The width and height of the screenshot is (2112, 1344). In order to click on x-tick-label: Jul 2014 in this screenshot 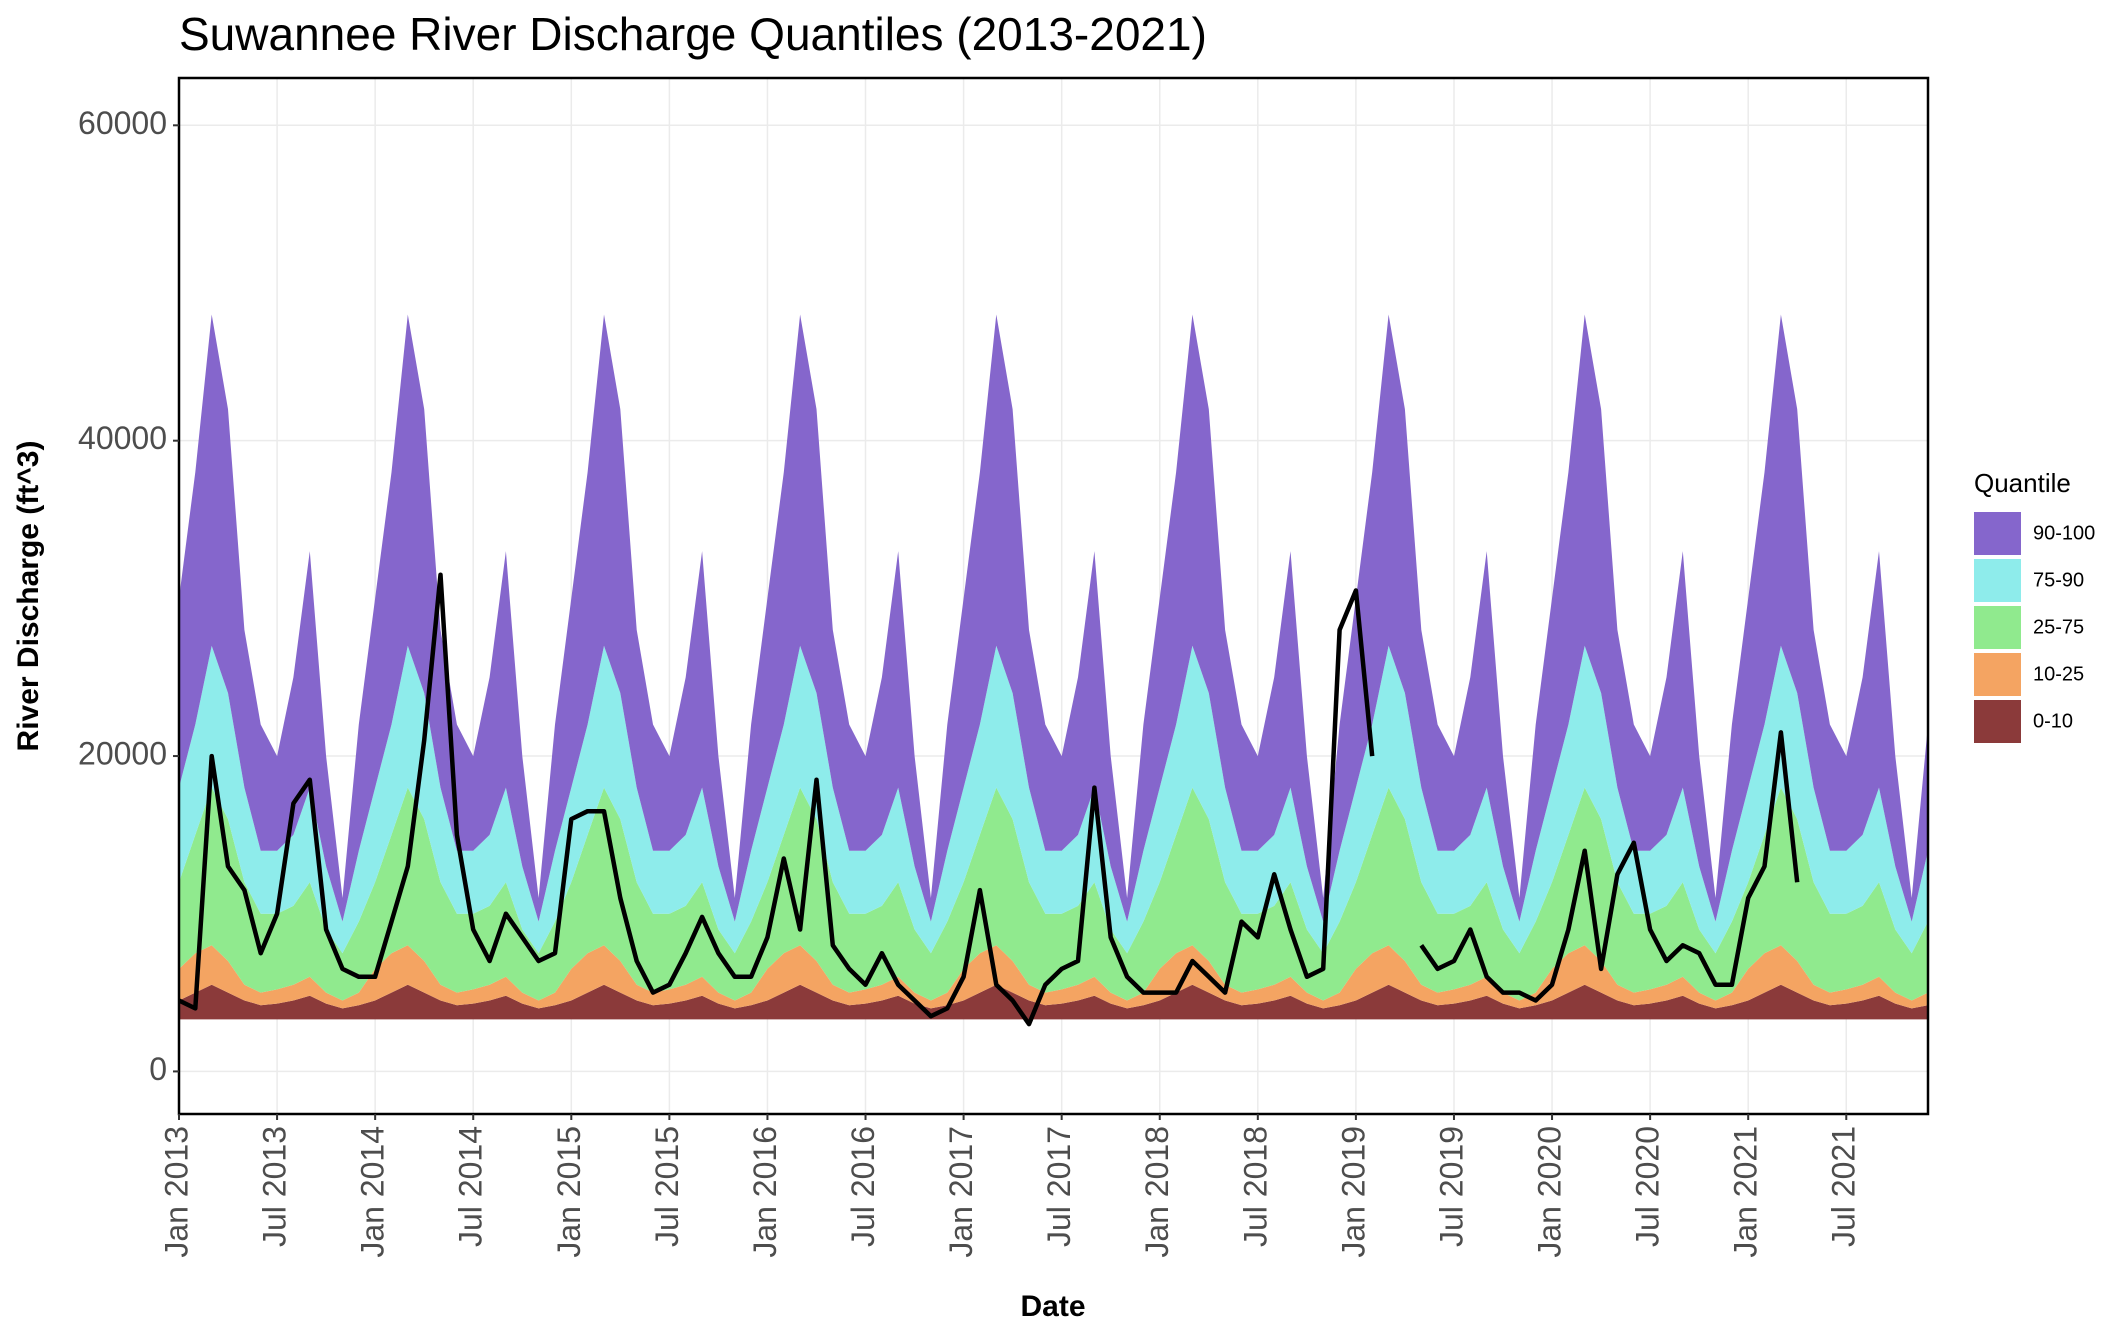, I will do `click(471, 1186)`.